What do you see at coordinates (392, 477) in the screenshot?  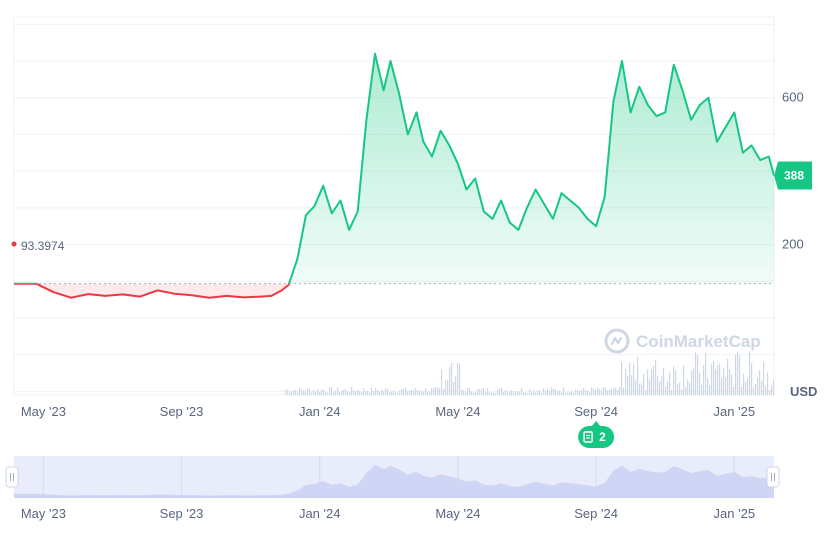 I see `range-navigator` at bounding box center [392, 477].